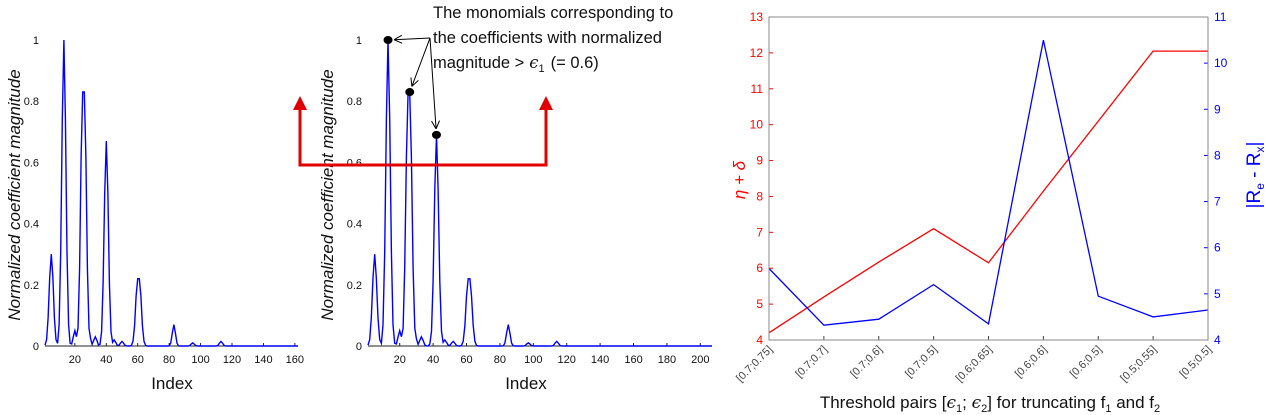 The image size is (1275, 415). Describe the element at coordinates (866, 362) in the screenshot. I see `category-label: [0.7;0.6]` at that location.